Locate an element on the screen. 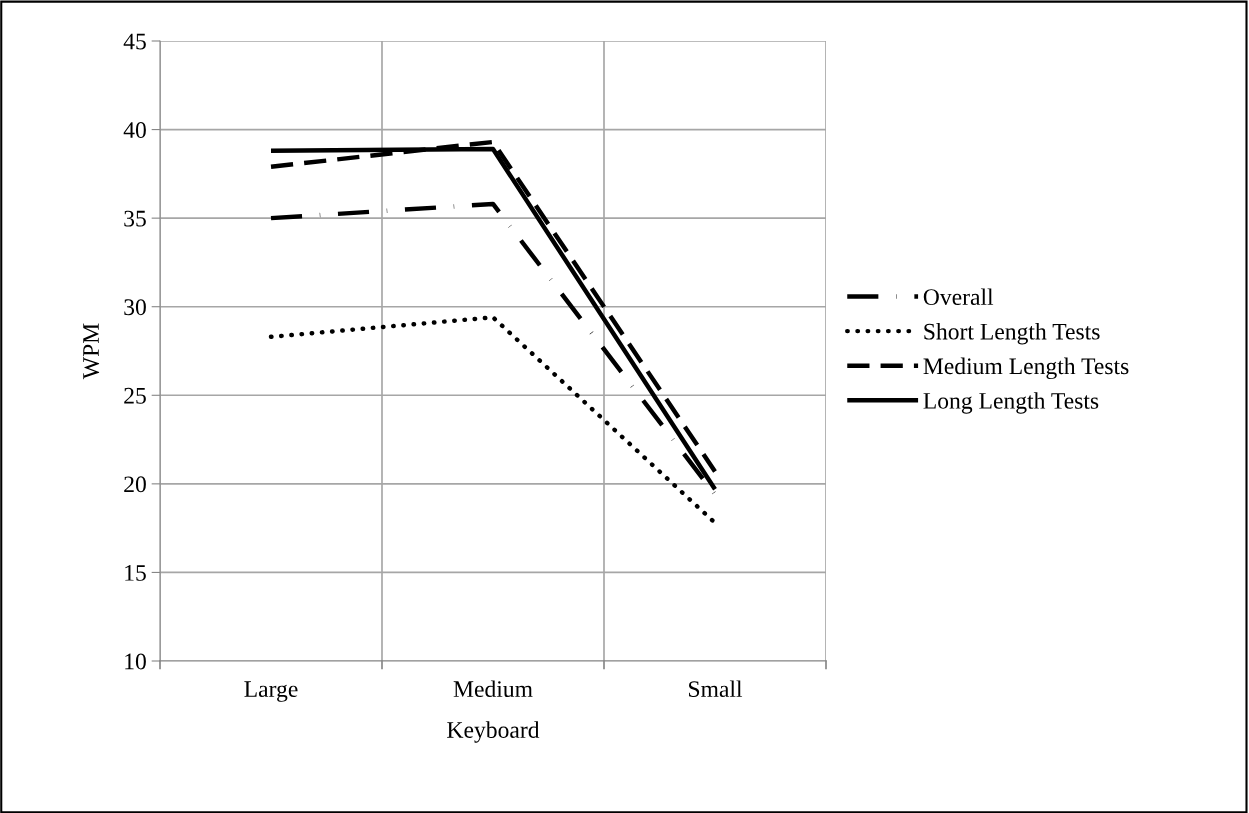 The width and height of the screenshot is (1249, 813). y-tick-label: 40 is located at coordinates (134, 130).